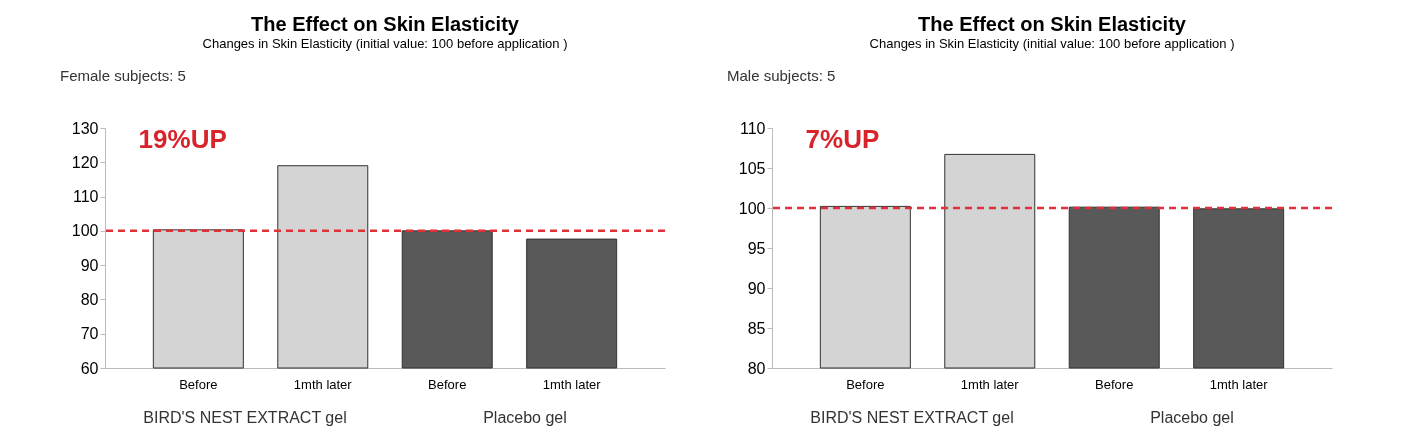 The height and width of the screenshot is (437, 1403). What do you see at coordinates (89, 368) in the screenshot?
I see `y-tick-label: 60` at bounding box center [89, 368].